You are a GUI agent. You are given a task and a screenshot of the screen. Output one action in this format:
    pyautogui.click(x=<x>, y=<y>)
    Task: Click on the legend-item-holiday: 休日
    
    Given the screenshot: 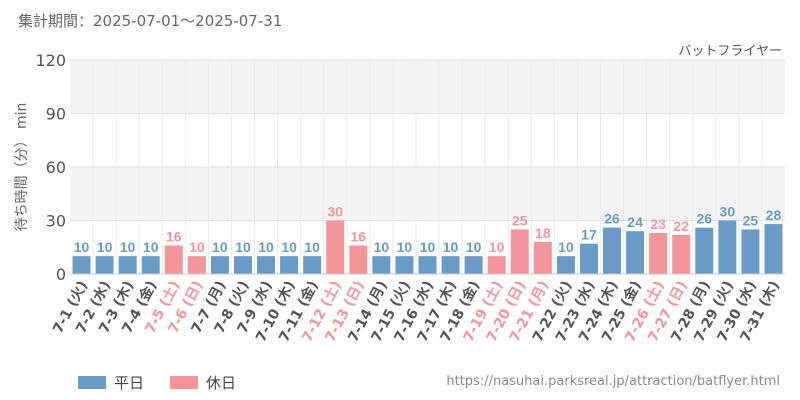 What is the action you would take?
    pyautogui.click(x=203, y=382)
    